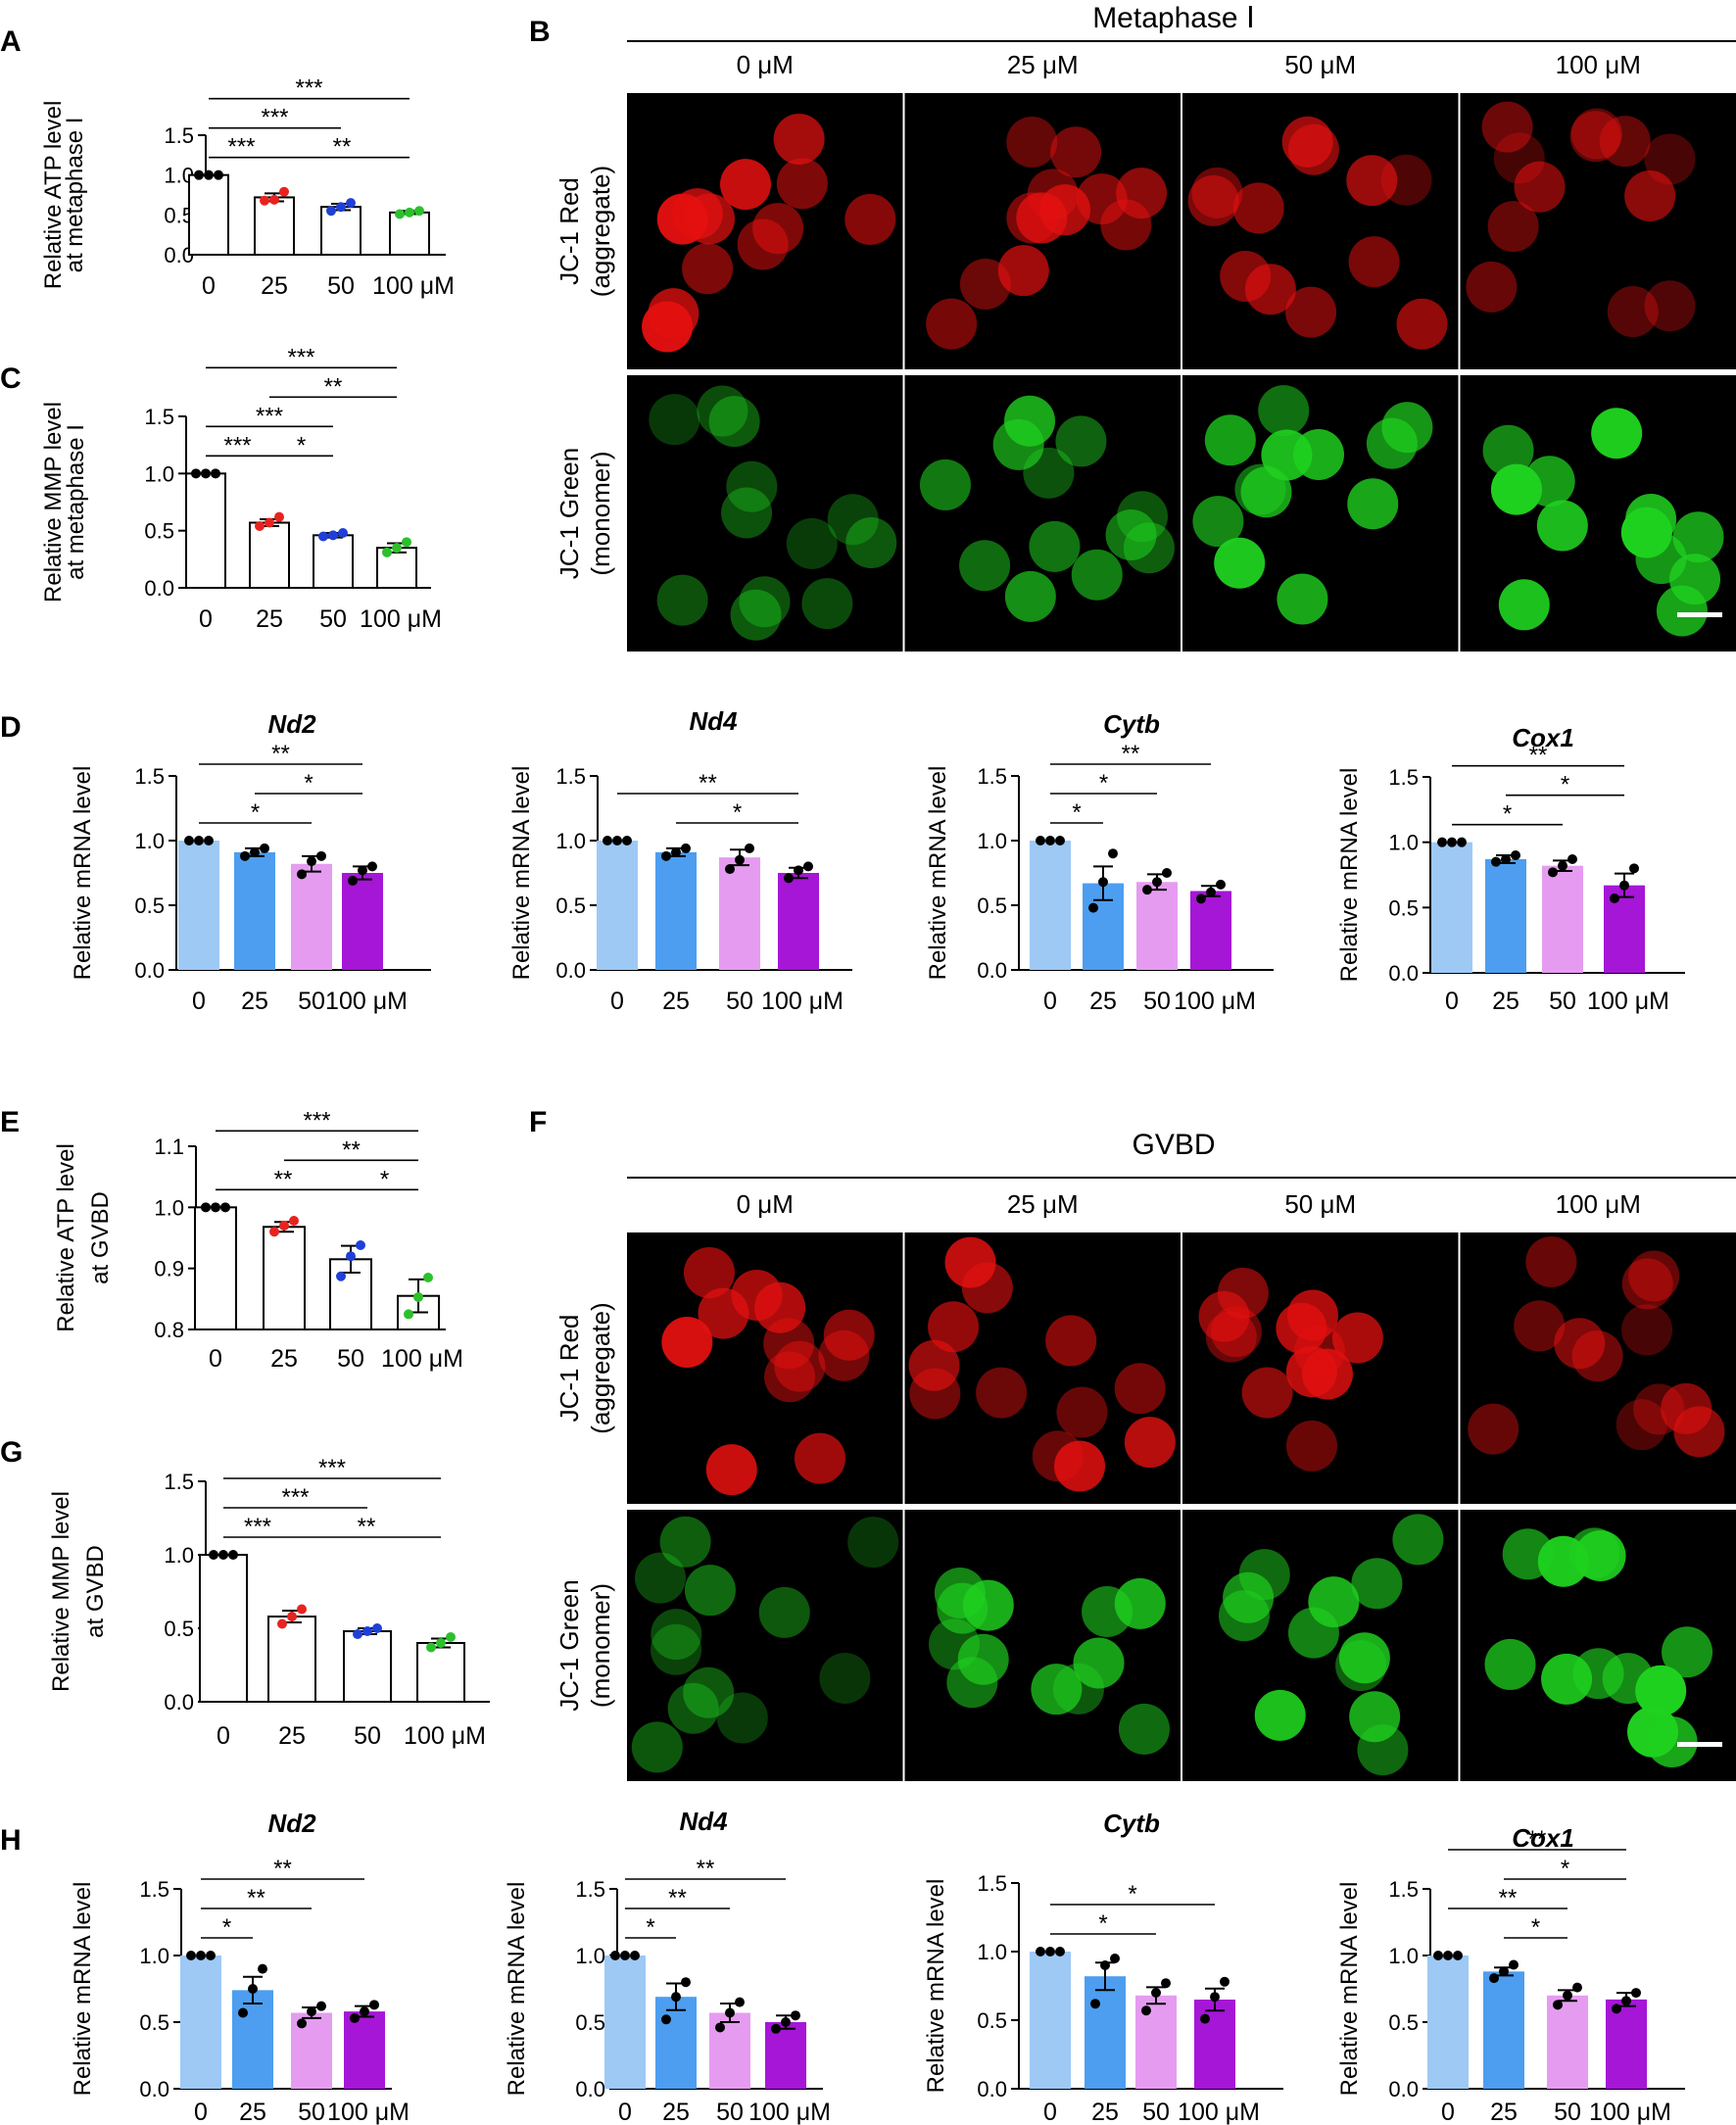 Image resolution: width=1736 pixels, height=2125 pixels. I want to click on panel-label-d: D, so click(11, 727).